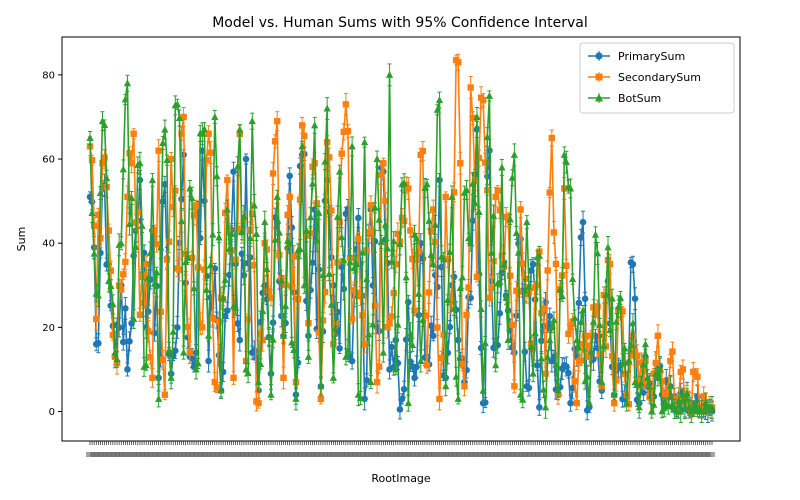  What do you see at coordinates (52, 244) in the screenshot?
I see `y-ticks: 0 20 40 60 80` at bounding box center [52, 244].